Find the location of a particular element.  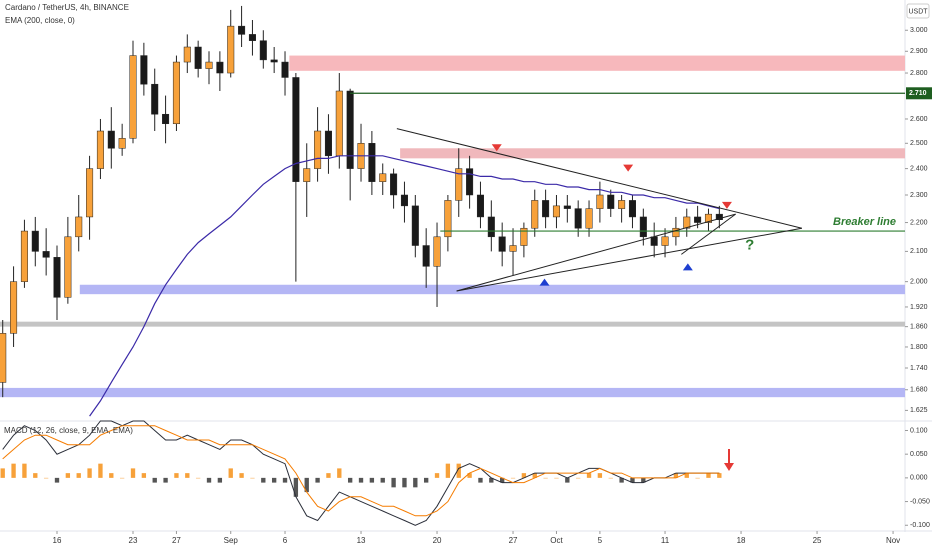

x-tick-label: 6 is located at coordinates (285, 540).